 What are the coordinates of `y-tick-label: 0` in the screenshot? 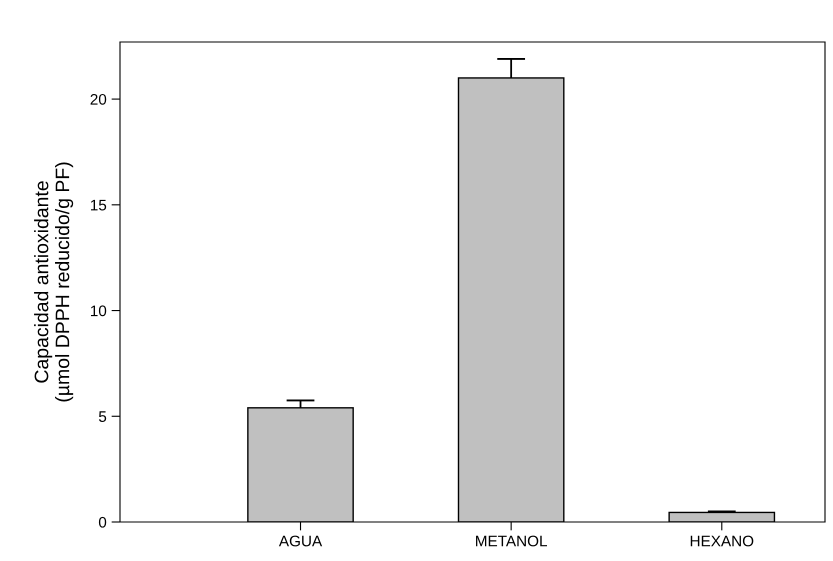 It's located at (102, 522).